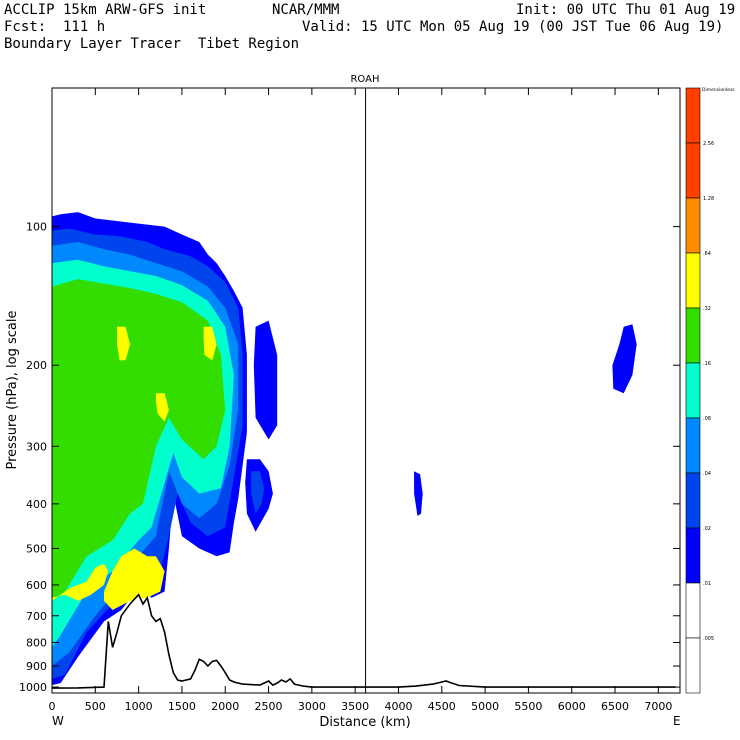  I want to click on x-tick-label-0: 0, so click(52, 706).